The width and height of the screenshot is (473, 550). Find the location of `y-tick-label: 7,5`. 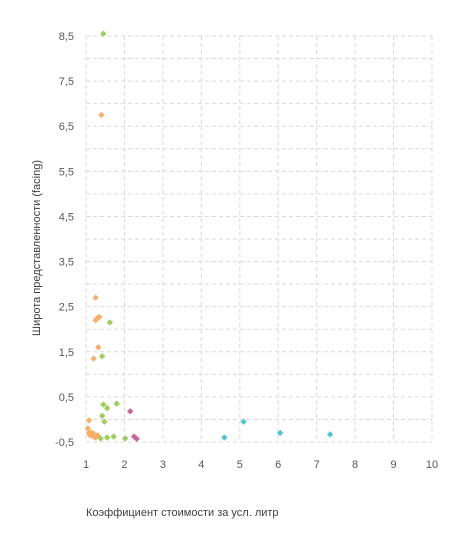

y-tick-label: 7,5 is located at coordinates (66, 82).